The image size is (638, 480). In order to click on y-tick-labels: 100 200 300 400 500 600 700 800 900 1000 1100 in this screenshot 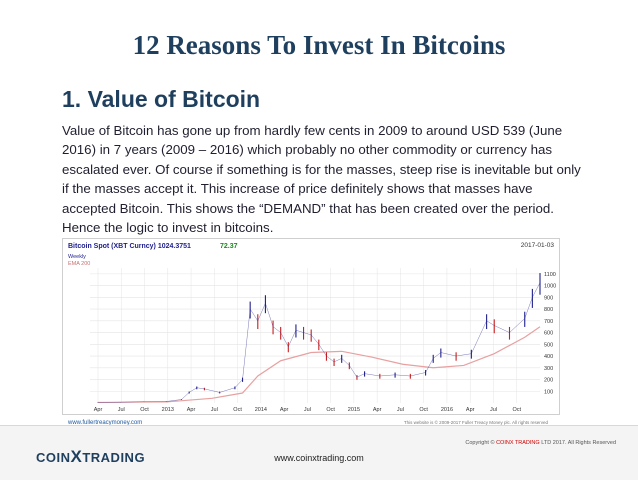, I will do `click(550, 333)`.